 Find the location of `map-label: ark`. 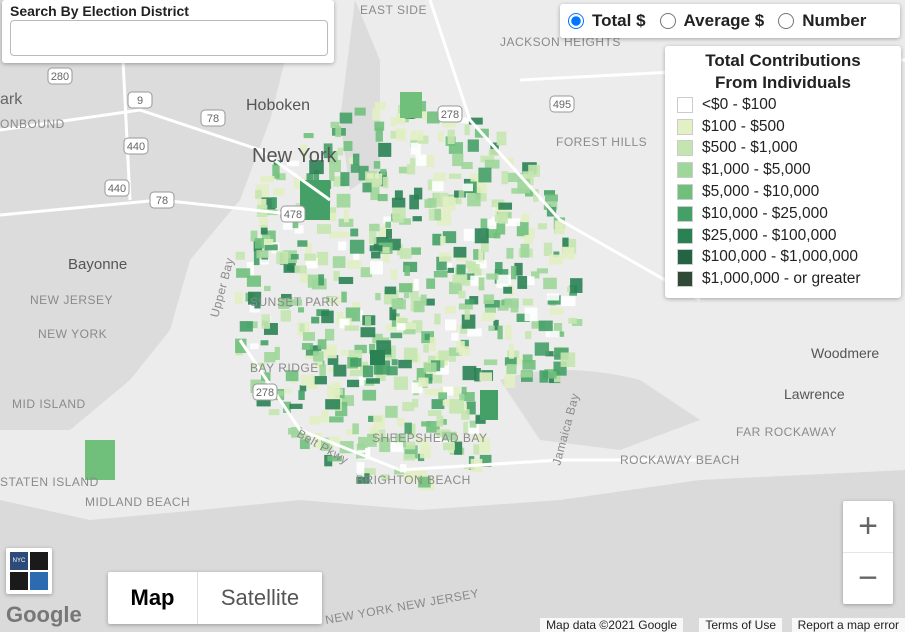

map-label: ark is located at coordinates (11, 99).